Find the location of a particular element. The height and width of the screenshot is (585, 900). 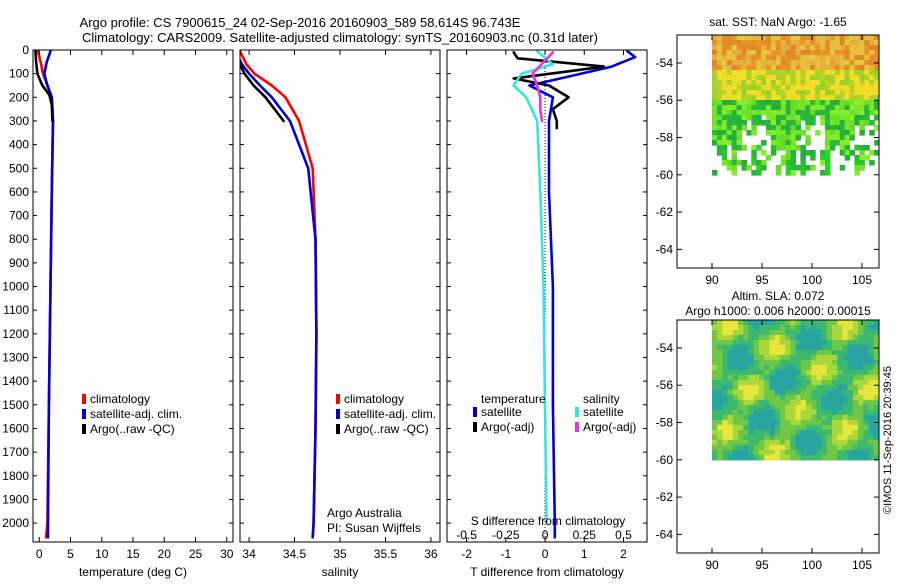

s-tick-label: 0.5 is located at coordinates (623, 535).